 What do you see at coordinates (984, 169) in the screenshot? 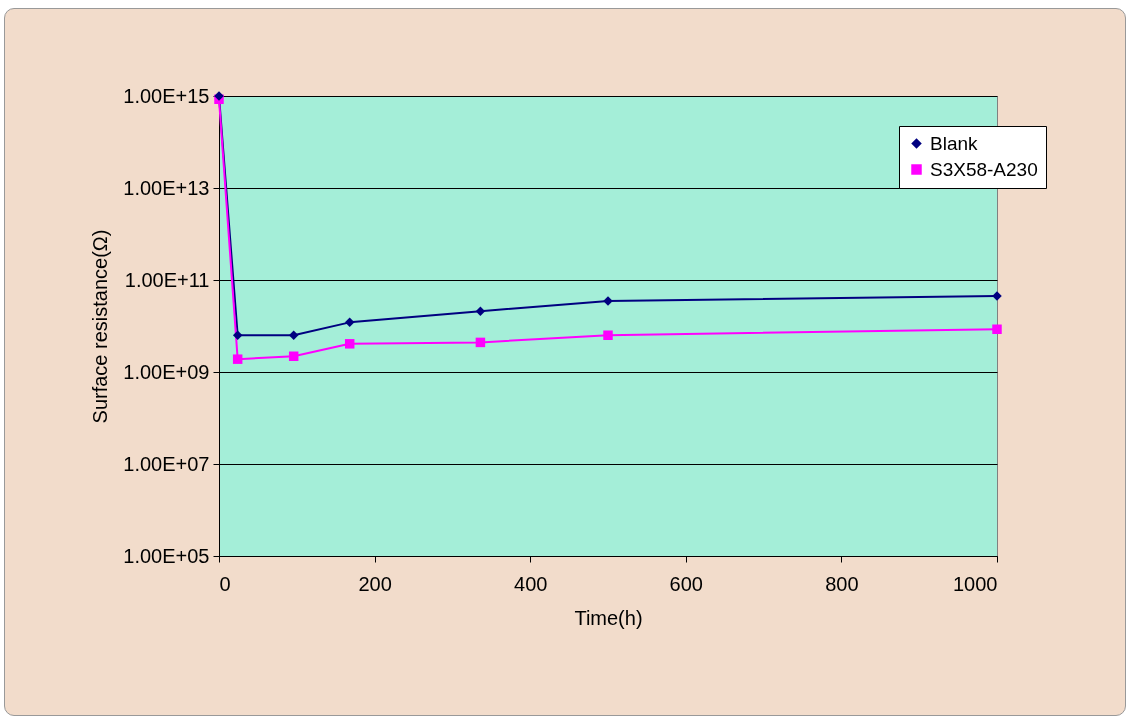
I see `legend-label: S3X58-A230` at bounding box center [984, 169].